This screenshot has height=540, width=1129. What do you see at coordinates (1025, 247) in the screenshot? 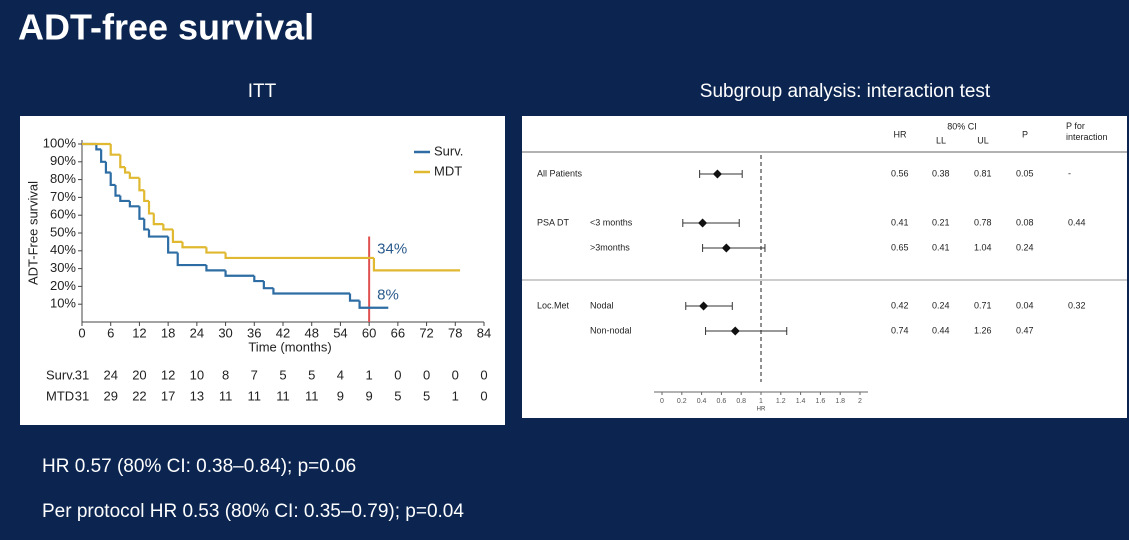
I see `table-cell: 0.24` at bounding box center [1025, 247].